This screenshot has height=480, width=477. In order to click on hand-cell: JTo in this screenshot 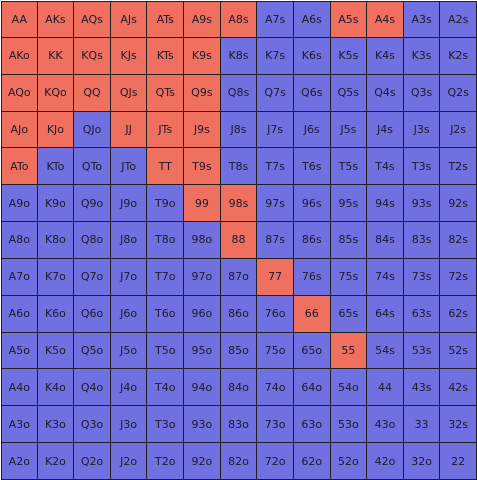, I will do `click(129, 167)`.